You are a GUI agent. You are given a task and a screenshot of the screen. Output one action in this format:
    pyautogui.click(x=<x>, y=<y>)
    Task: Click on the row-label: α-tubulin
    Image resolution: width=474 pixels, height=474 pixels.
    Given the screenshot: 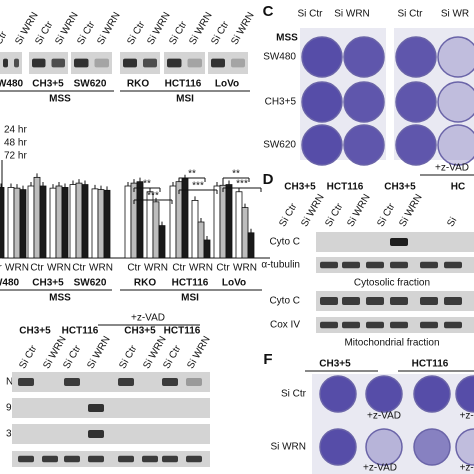 What is the action you would take?
    pyautogui.click(x=280, y=265)
    